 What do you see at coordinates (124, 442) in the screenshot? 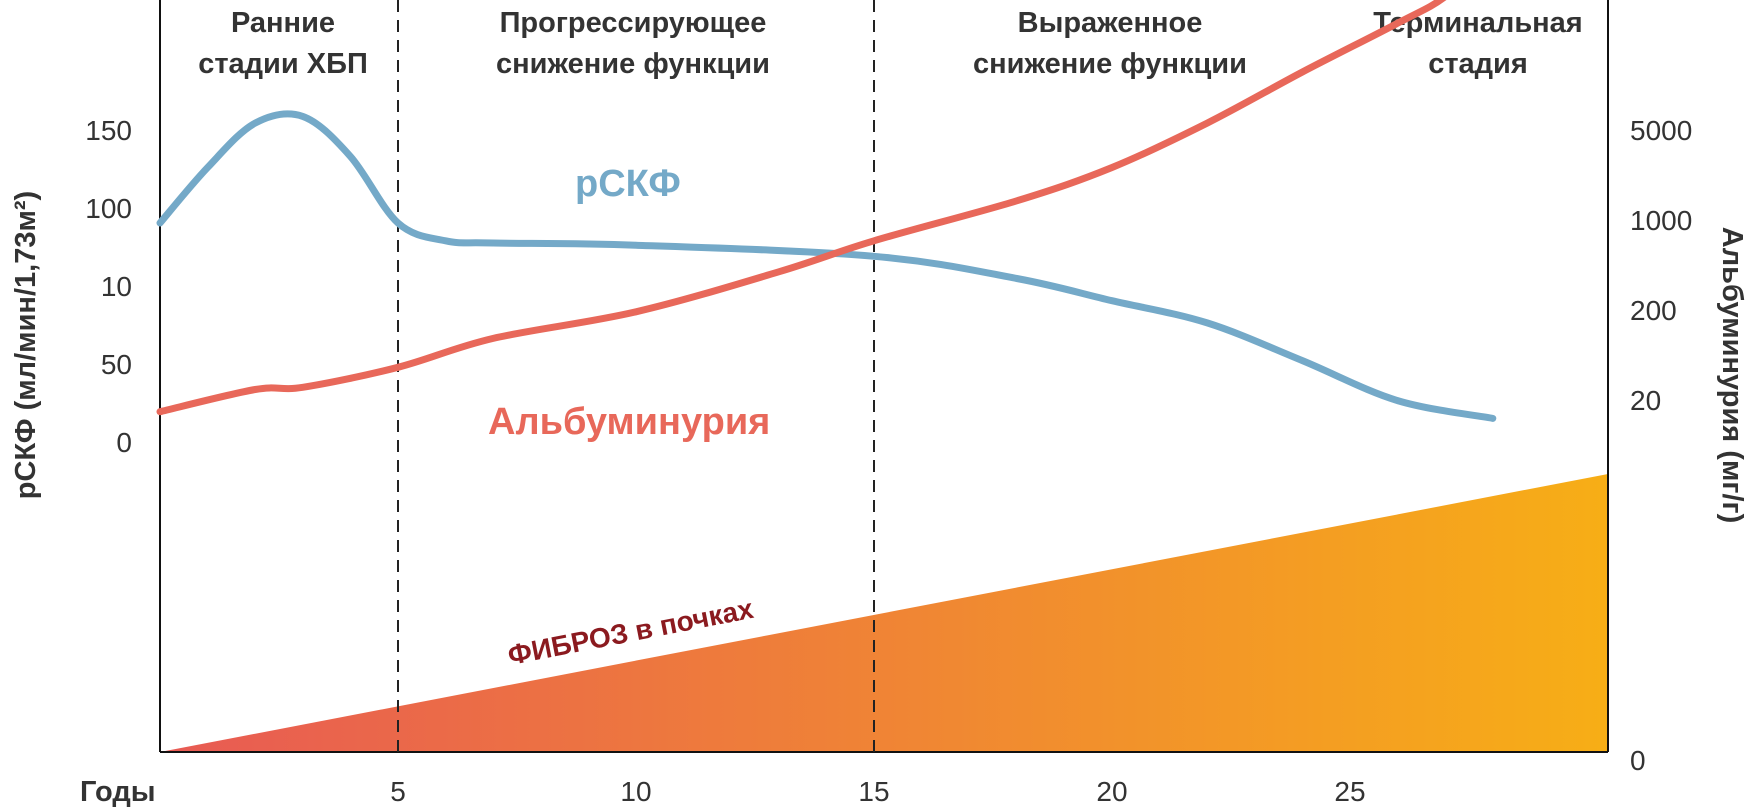
I see `left-y-tick: 0` at bounding box center [124, 442].